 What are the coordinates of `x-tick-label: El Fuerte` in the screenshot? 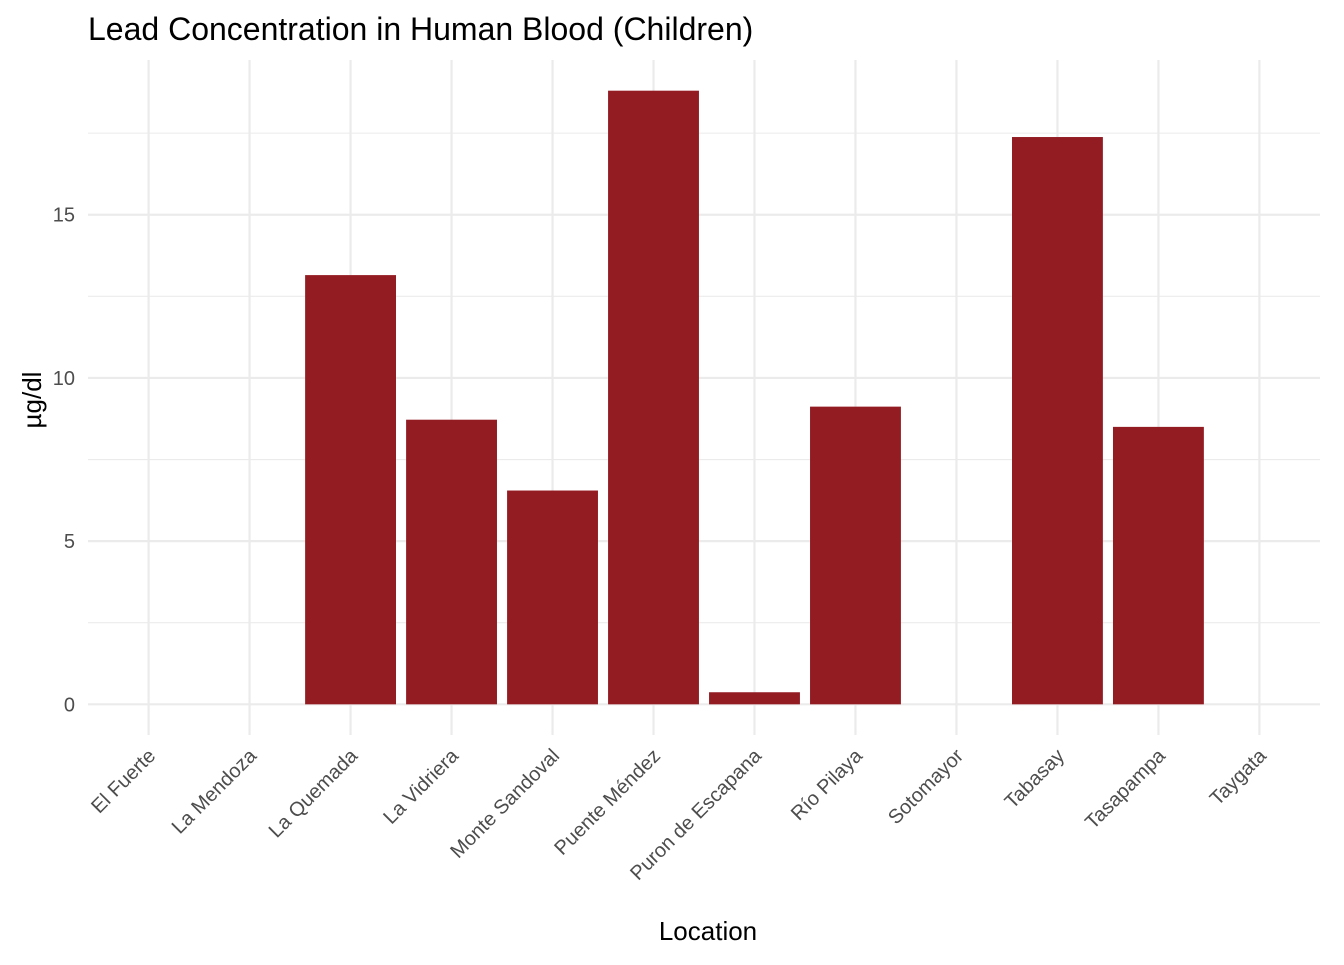 It's located at (123, 781).